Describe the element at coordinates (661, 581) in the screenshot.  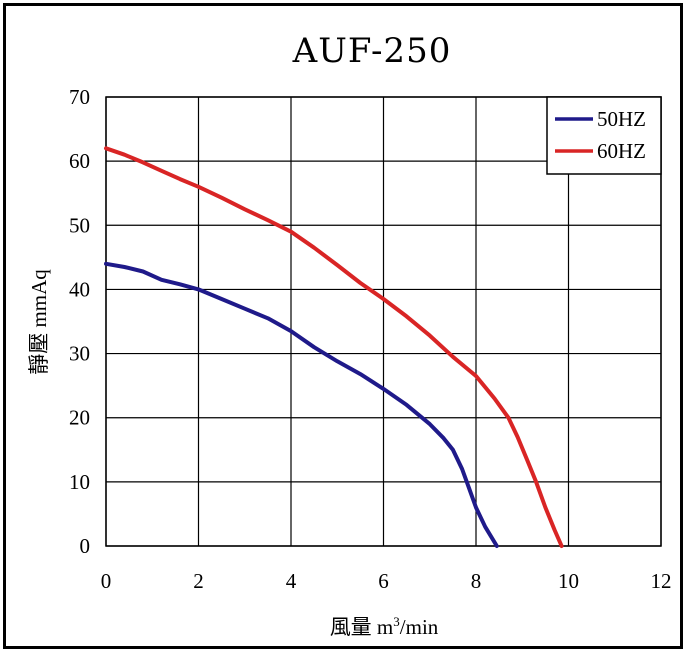
I see `x-tick-label: 12` at that location.